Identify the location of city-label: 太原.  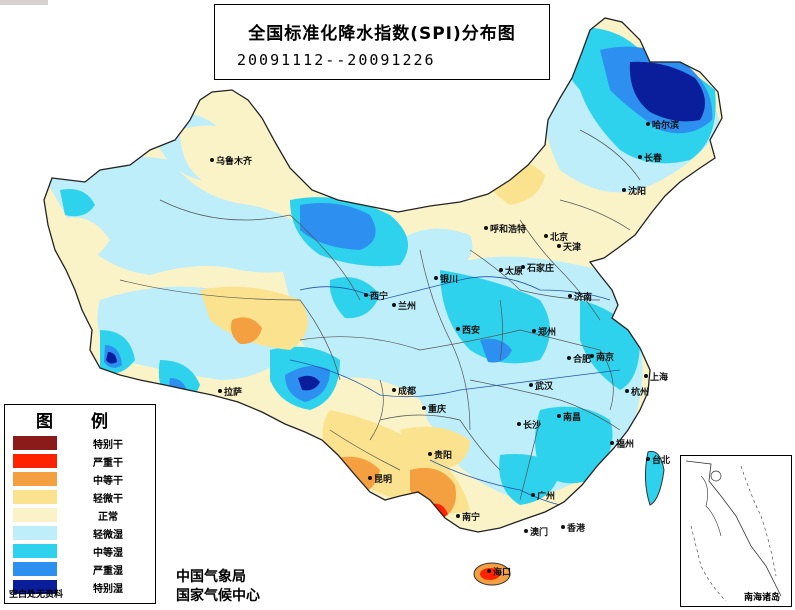
(514, 272).